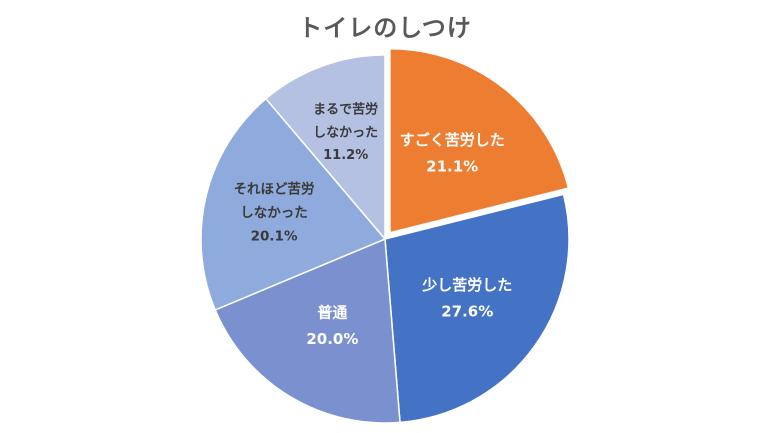  I want to click on slice-category-label: それほど苦労, so click(274, 188).